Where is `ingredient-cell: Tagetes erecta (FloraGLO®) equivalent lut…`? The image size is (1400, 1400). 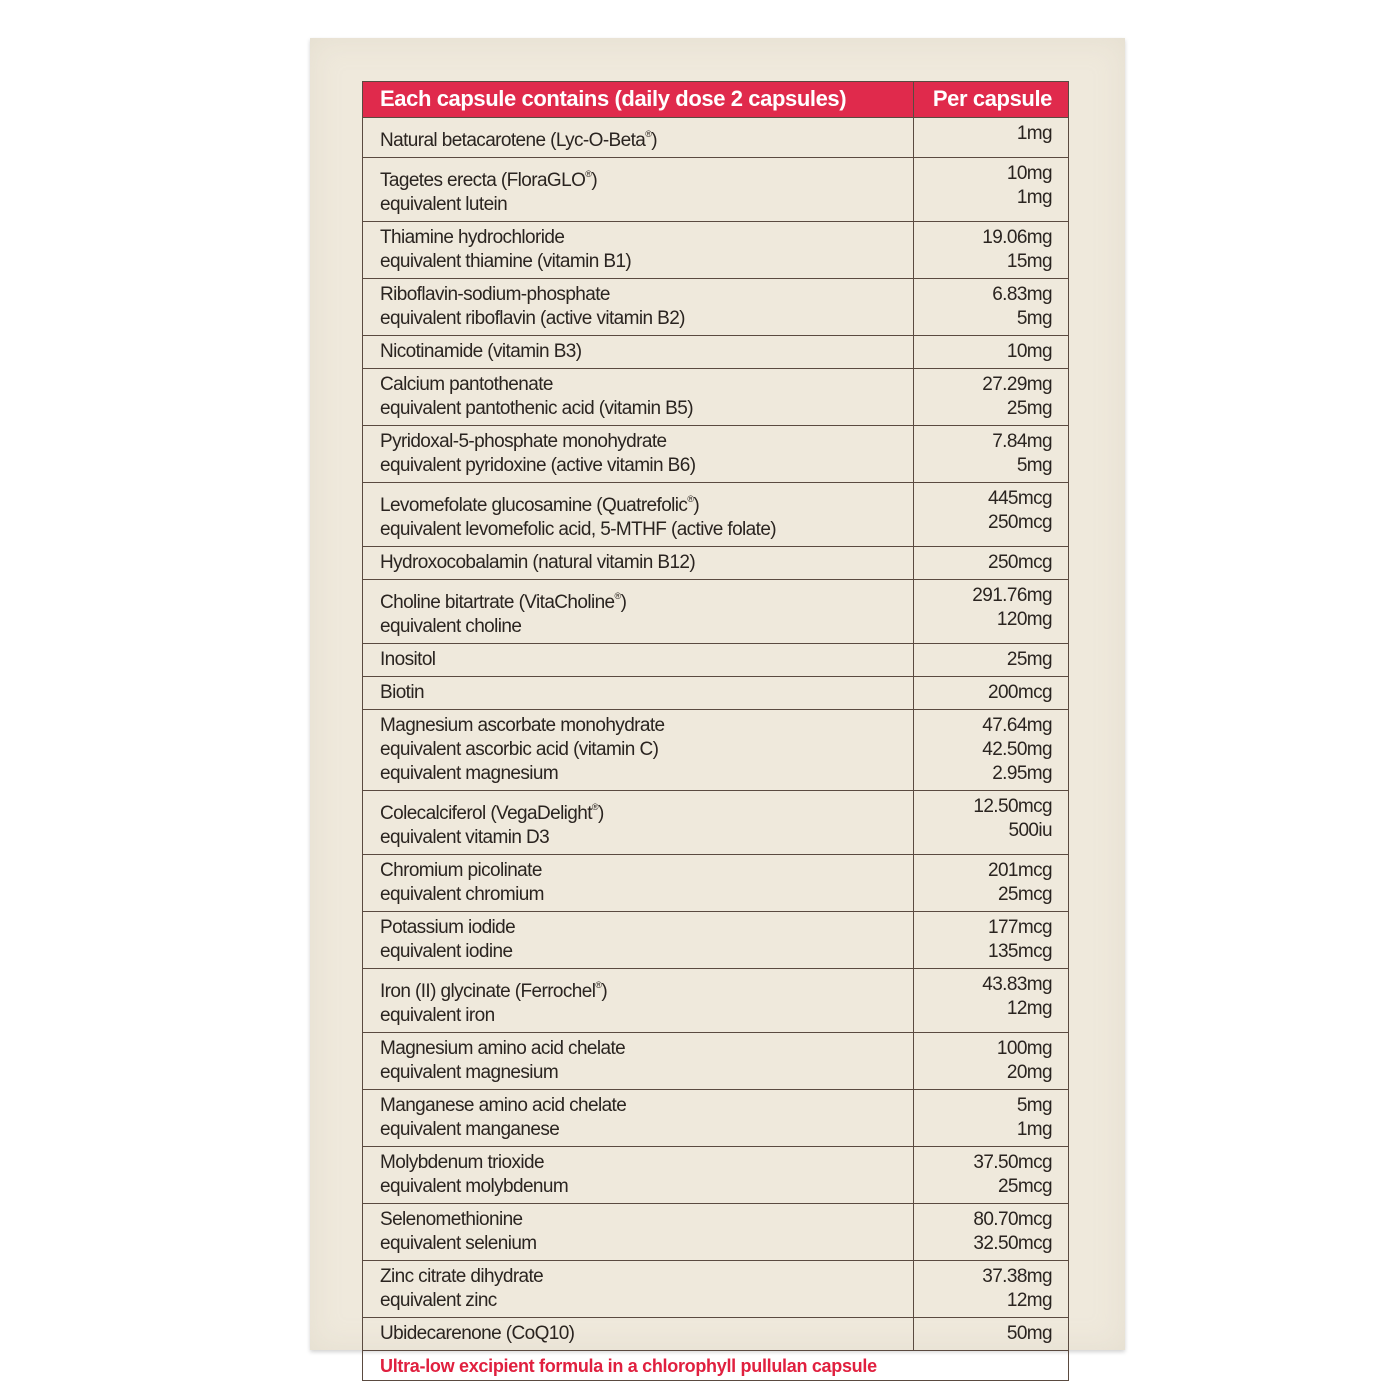
ingredient-cell: Tagetes erecta (FloraGLO®) equivalent lut… is located at coordinates (638, 189).